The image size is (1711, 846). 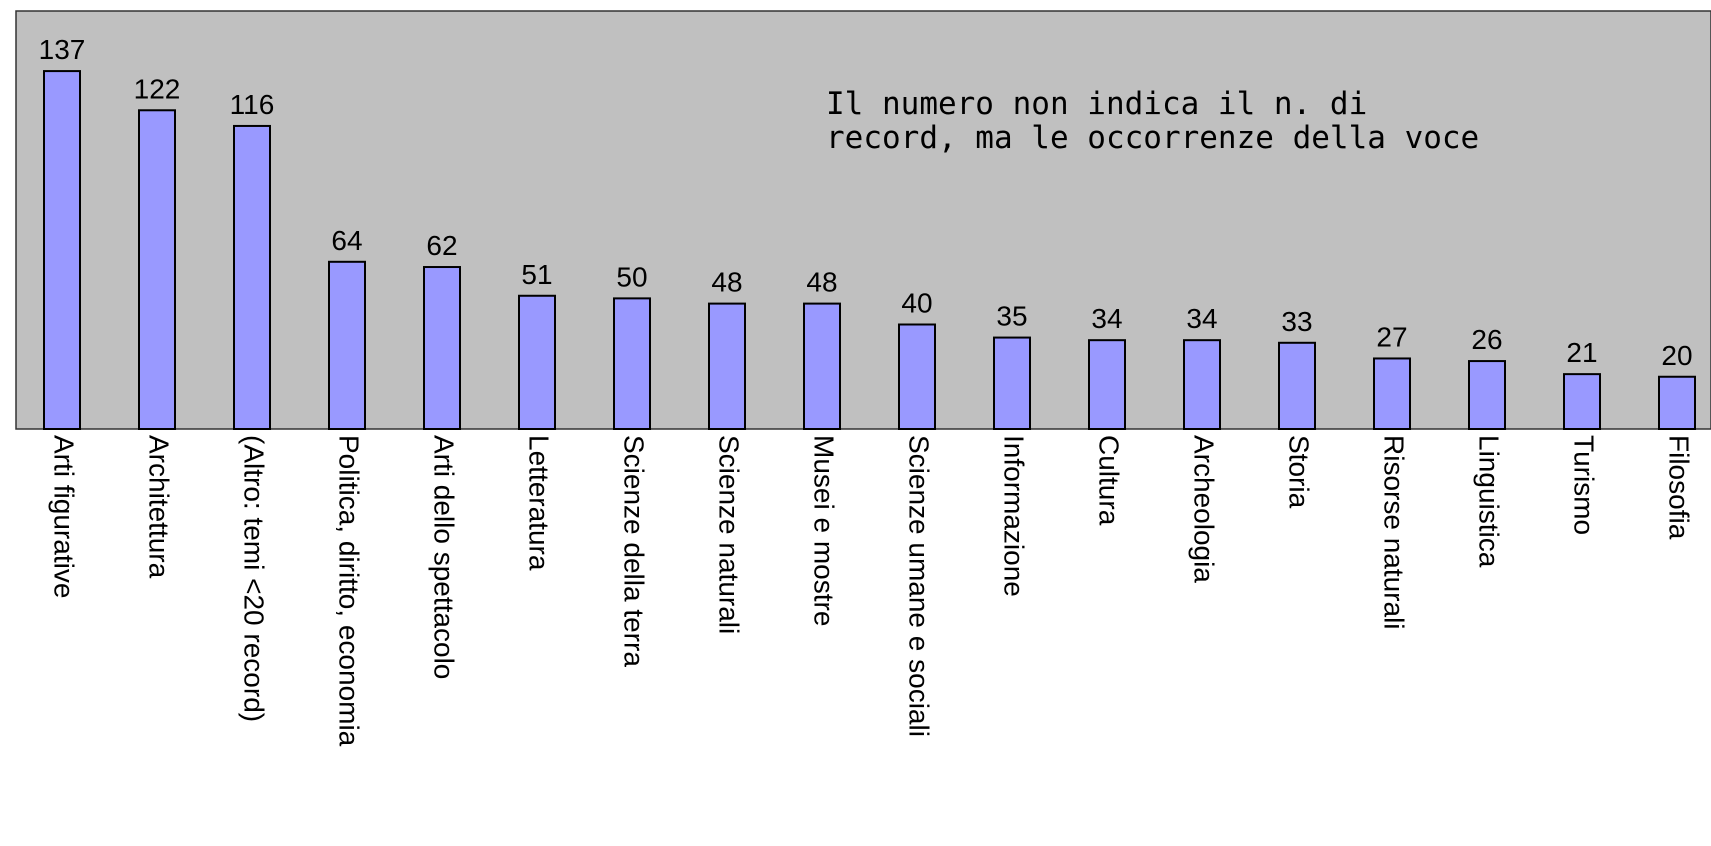 What do you see at coordinates (1676, 355) in the screenshot?
I see `value-label: 20` at bounding box center [1676, 355].